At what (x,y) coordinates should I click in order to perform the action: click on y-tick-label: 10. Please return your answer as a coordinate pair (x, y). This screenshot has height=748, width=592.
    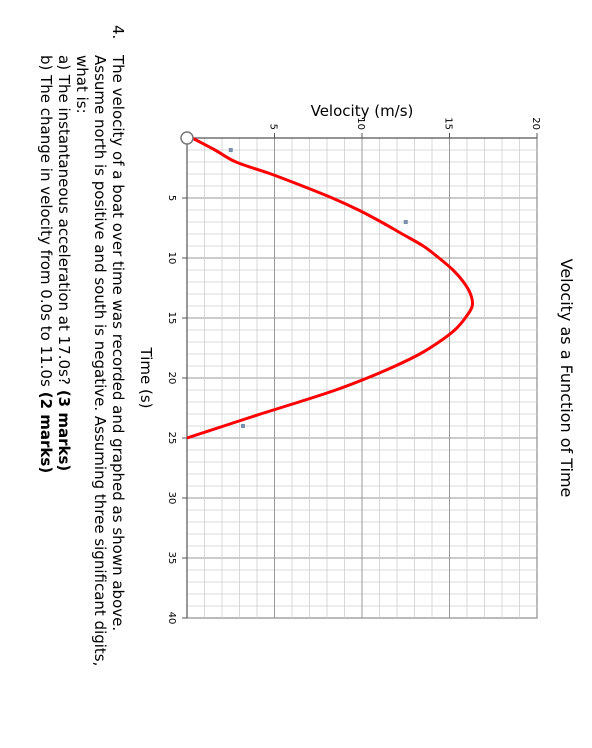
    Looking at the image, I should click on (360, 123).